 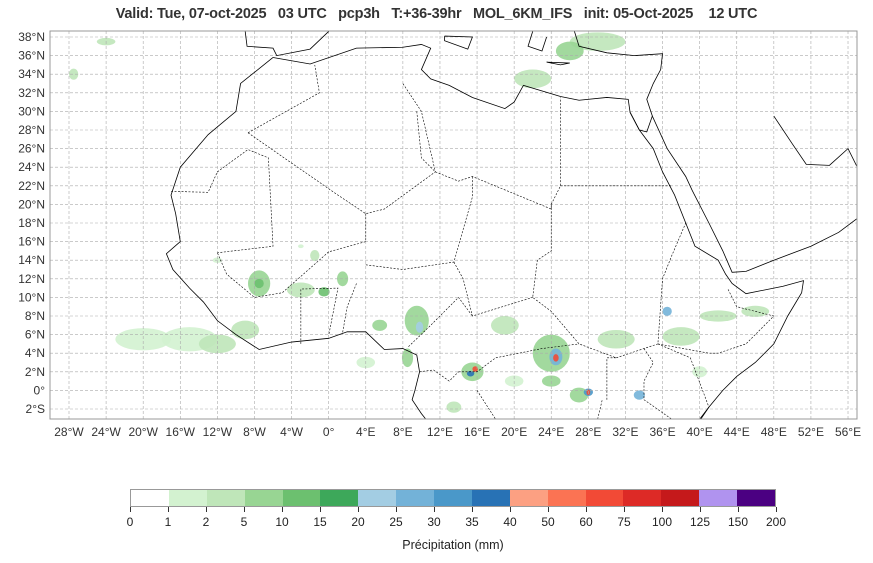 I want to click on lon-label: 28°W, so click(x=69, y=432).